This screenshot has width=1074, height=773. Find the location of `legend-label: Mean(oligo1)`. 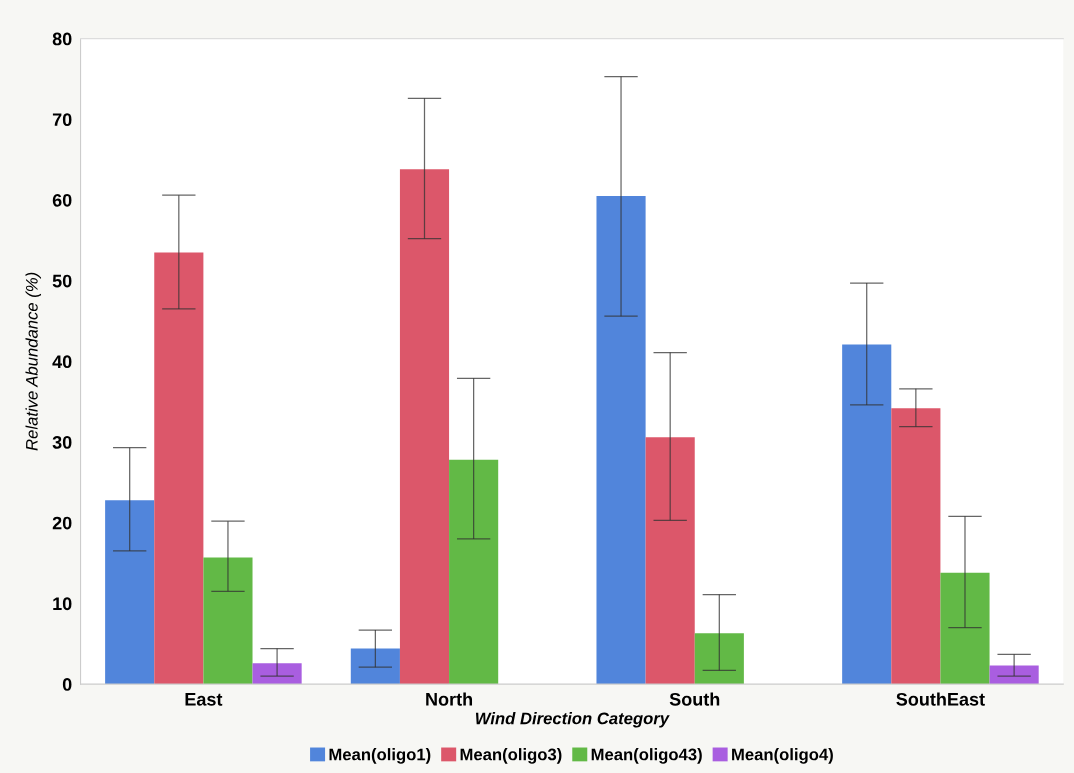

legend-label: Mean(oligo1) is located at coordinates (380, 756).